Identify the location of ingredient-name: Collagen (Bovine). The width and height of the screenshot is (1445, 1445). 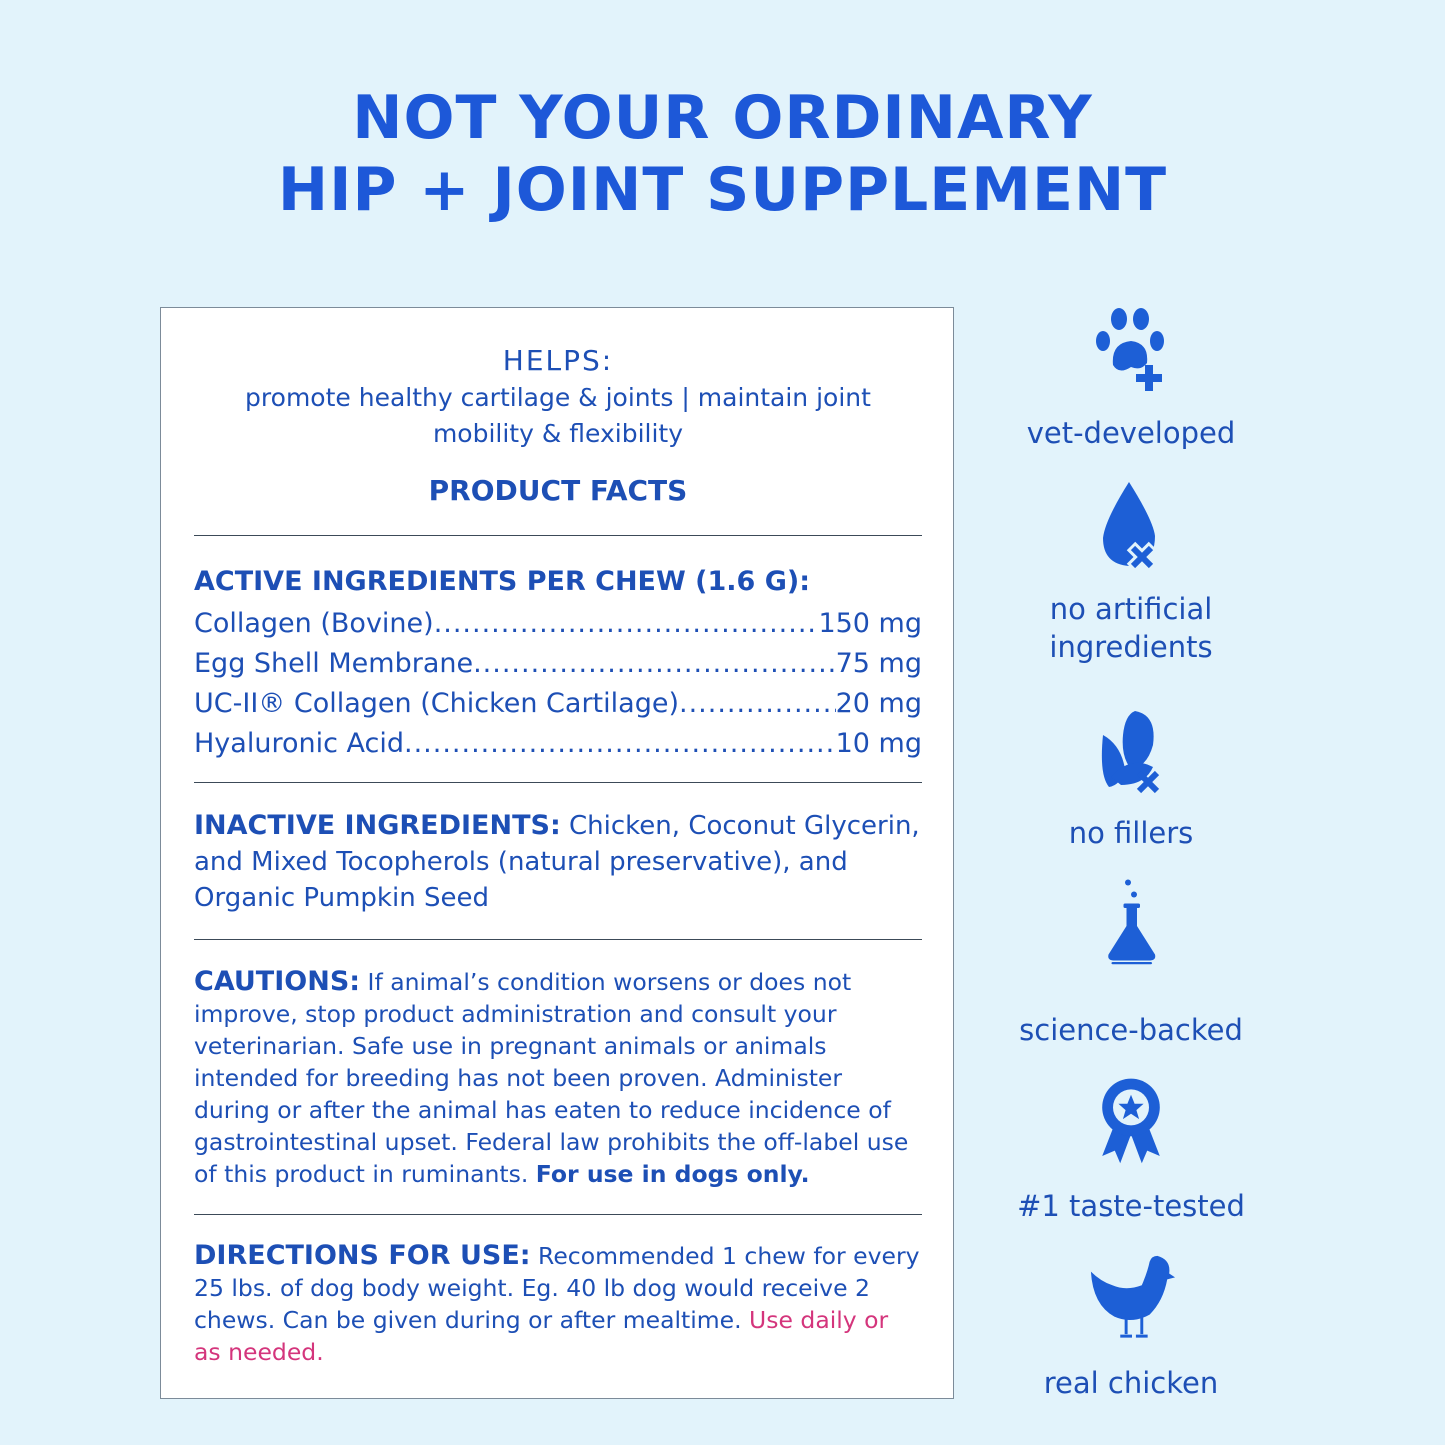
(314, 623).